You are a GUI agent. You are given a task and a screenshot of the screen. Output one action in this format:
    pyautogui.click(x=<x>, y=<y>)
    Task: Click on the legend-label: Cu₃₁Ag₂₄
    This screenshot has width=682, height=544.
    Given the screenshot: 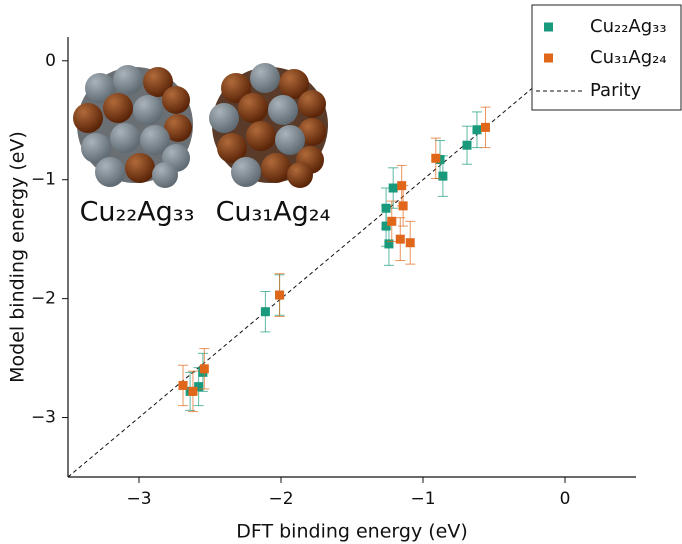 What is the action you would take?
    pyautogui.click(x=628, y=57)
    